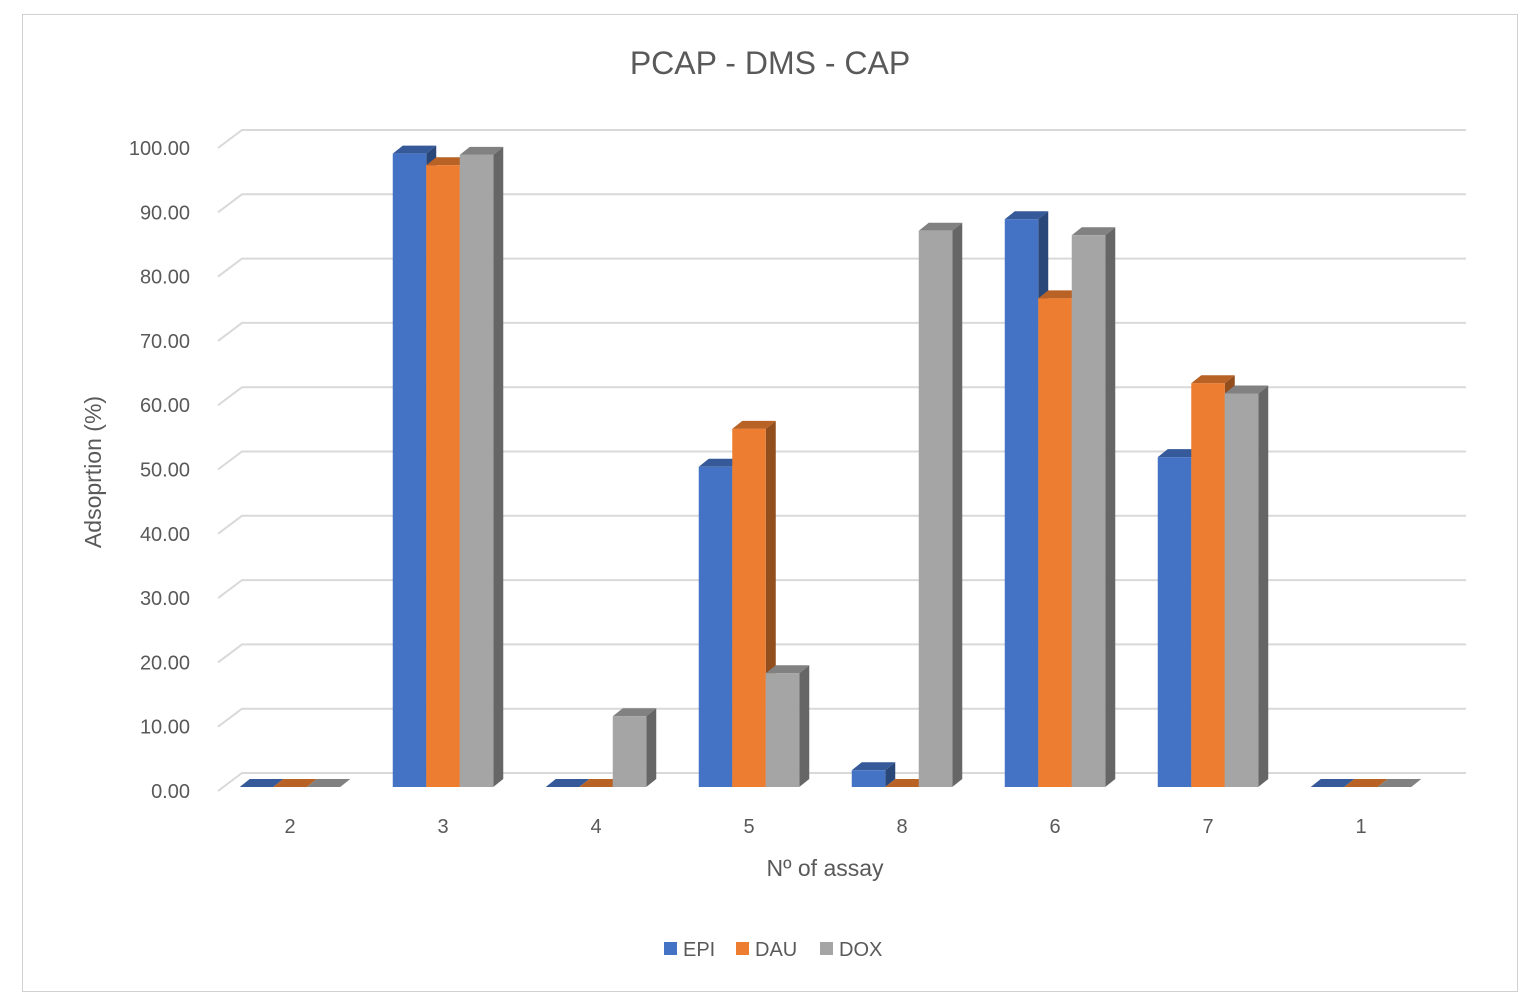  I want to click on x-tick-label: 3, so click(442, 827).